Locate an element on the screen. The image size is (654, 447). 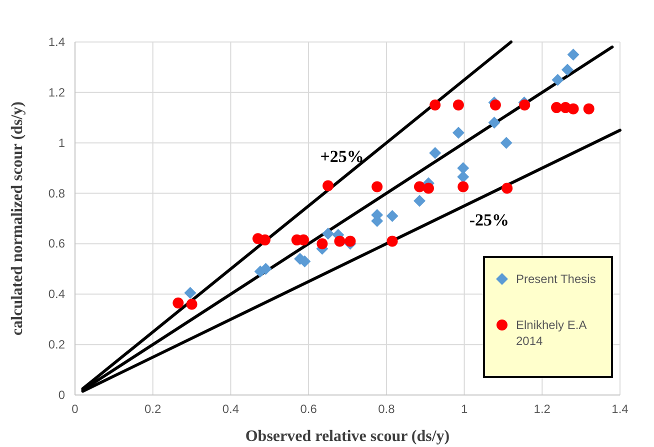
x-tick-label: 0.6 is located at coordinates (309, 409).